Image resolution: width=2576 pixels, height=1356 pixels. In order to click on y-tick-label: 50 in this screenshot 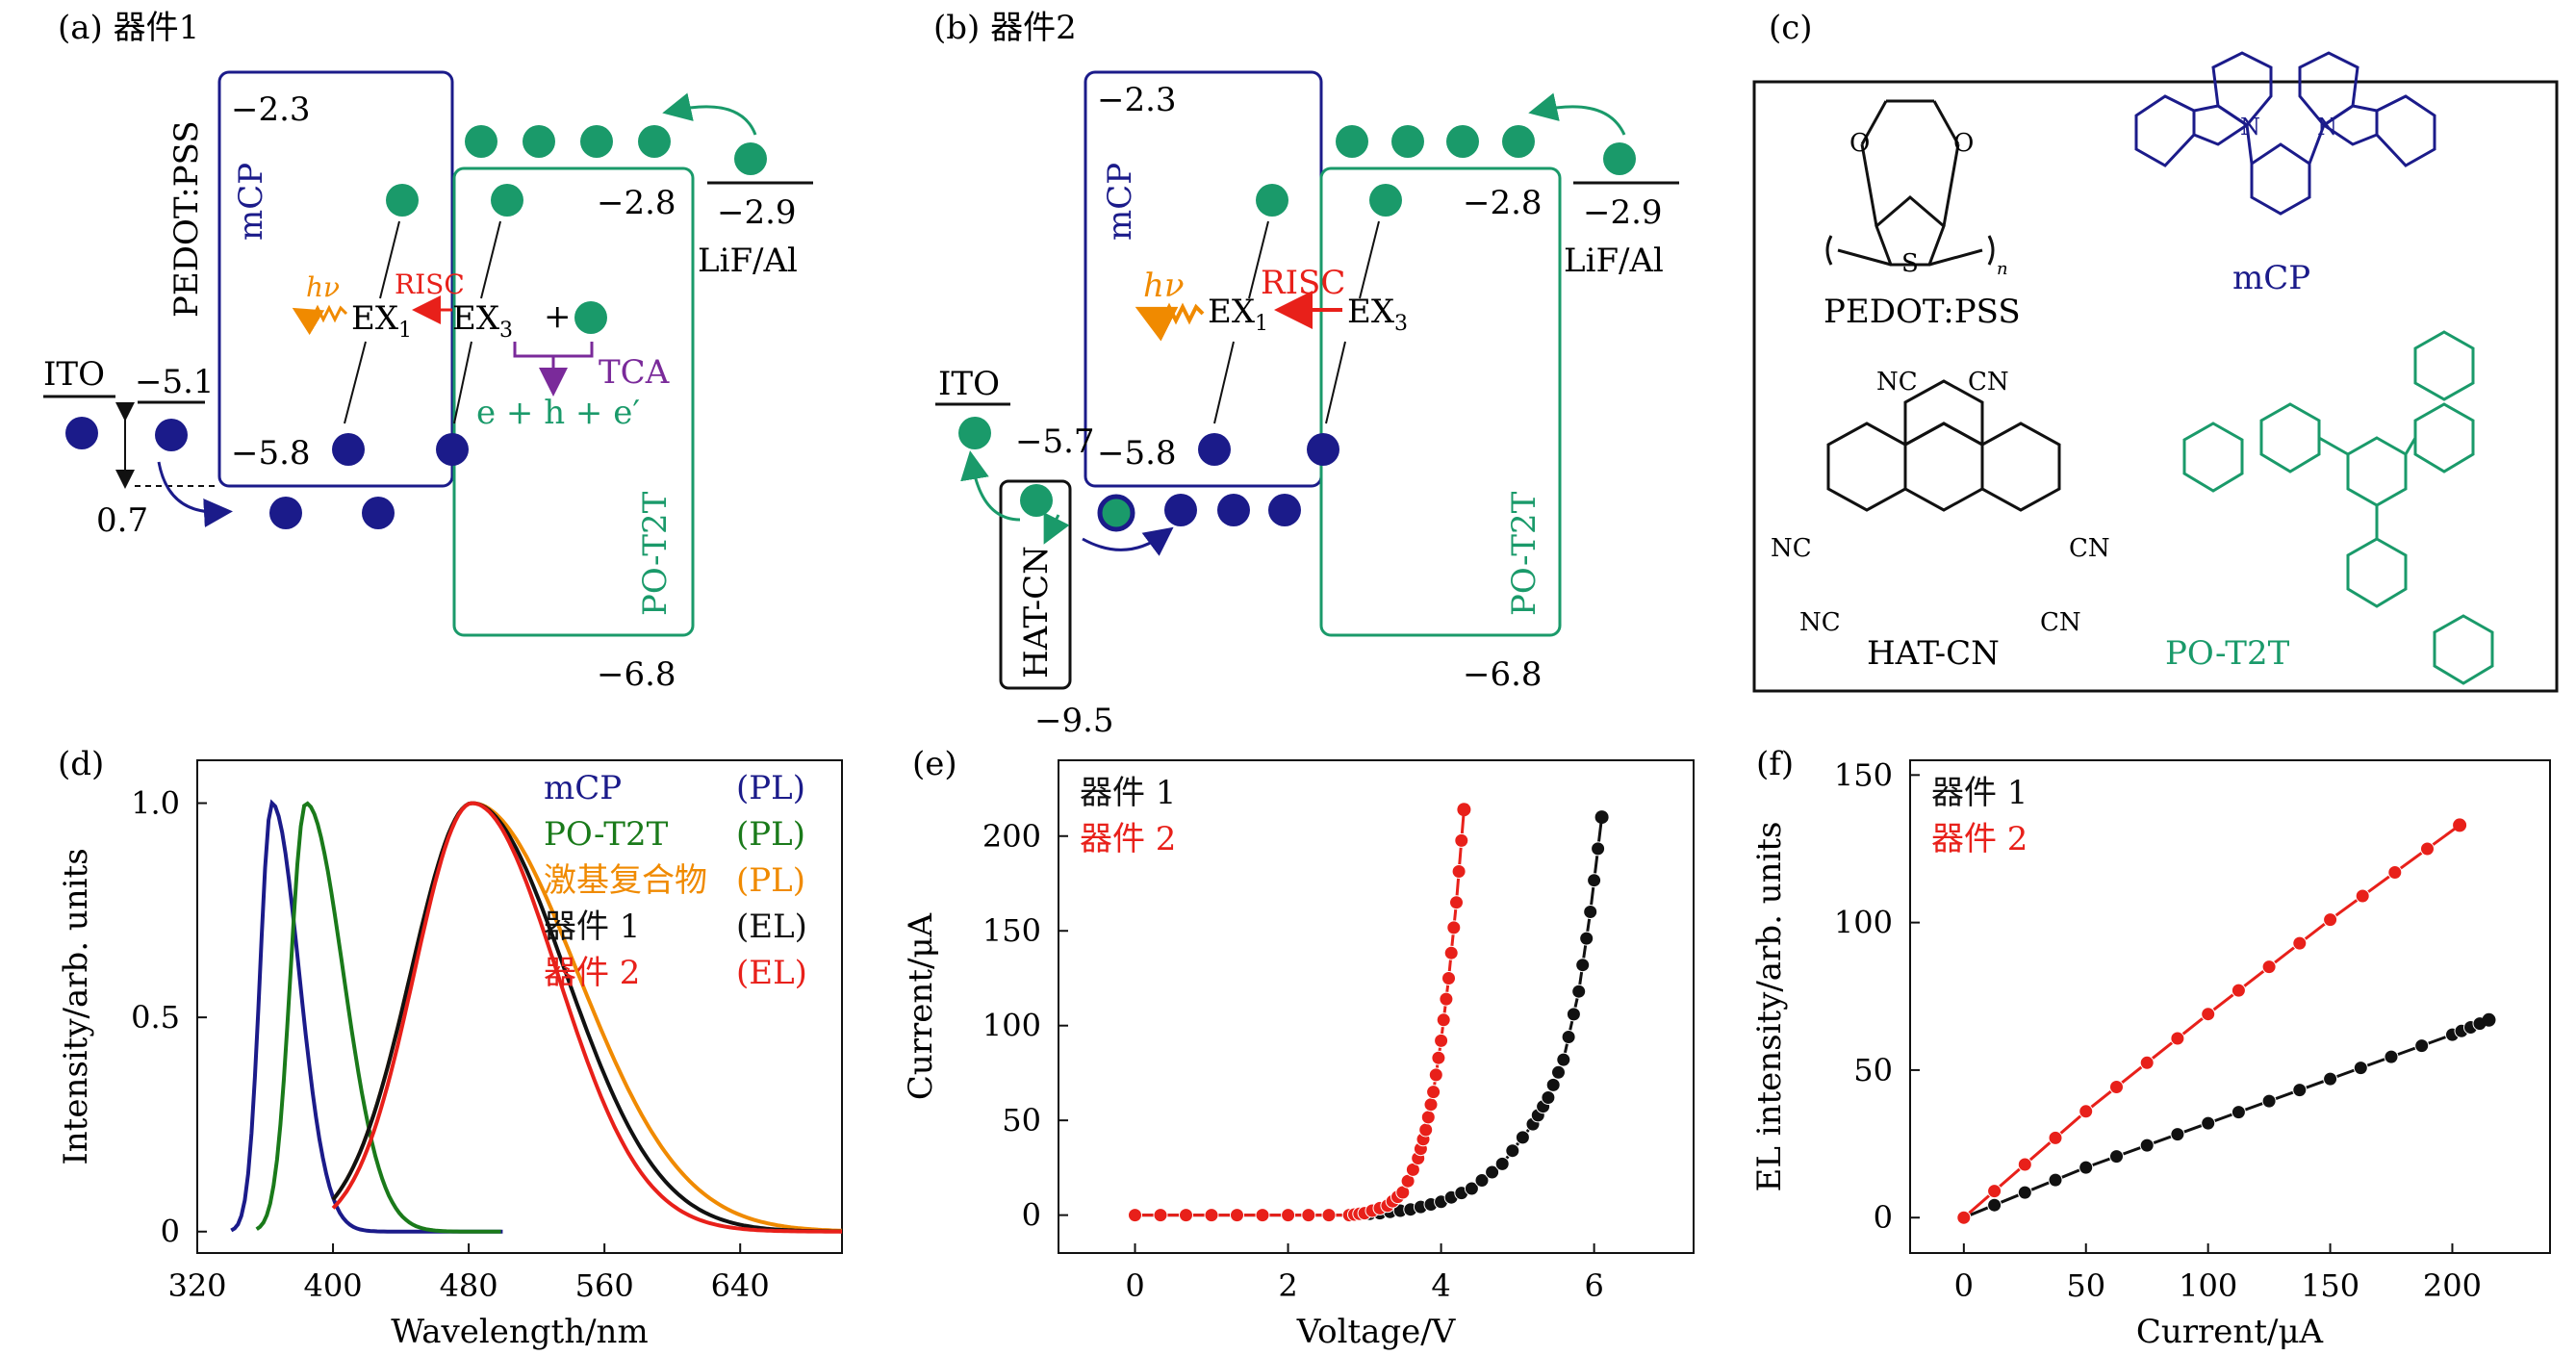, I will do `click(1021, 1120)`.